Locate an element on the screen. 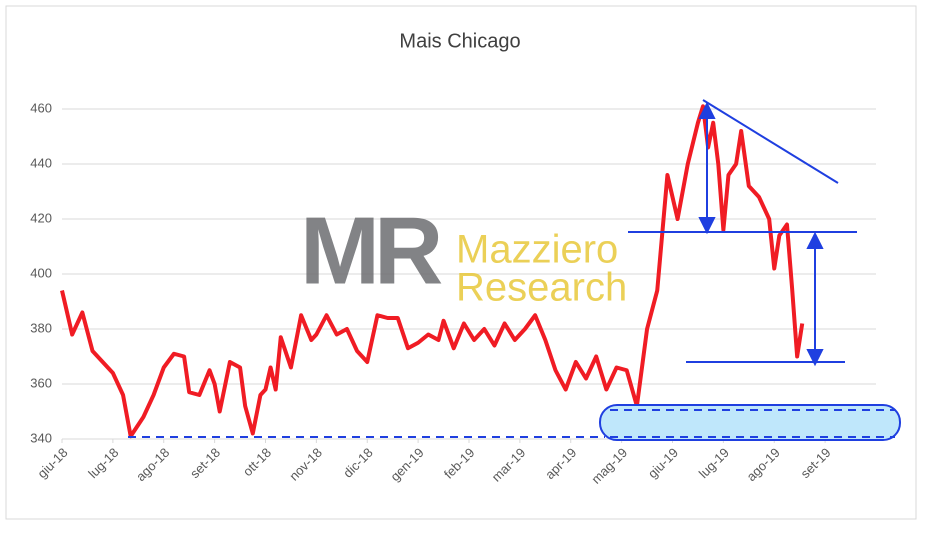 The height and width of the screenshot is (534, 932). watermark-text: Mazziero is located at coordinates (537, 250).